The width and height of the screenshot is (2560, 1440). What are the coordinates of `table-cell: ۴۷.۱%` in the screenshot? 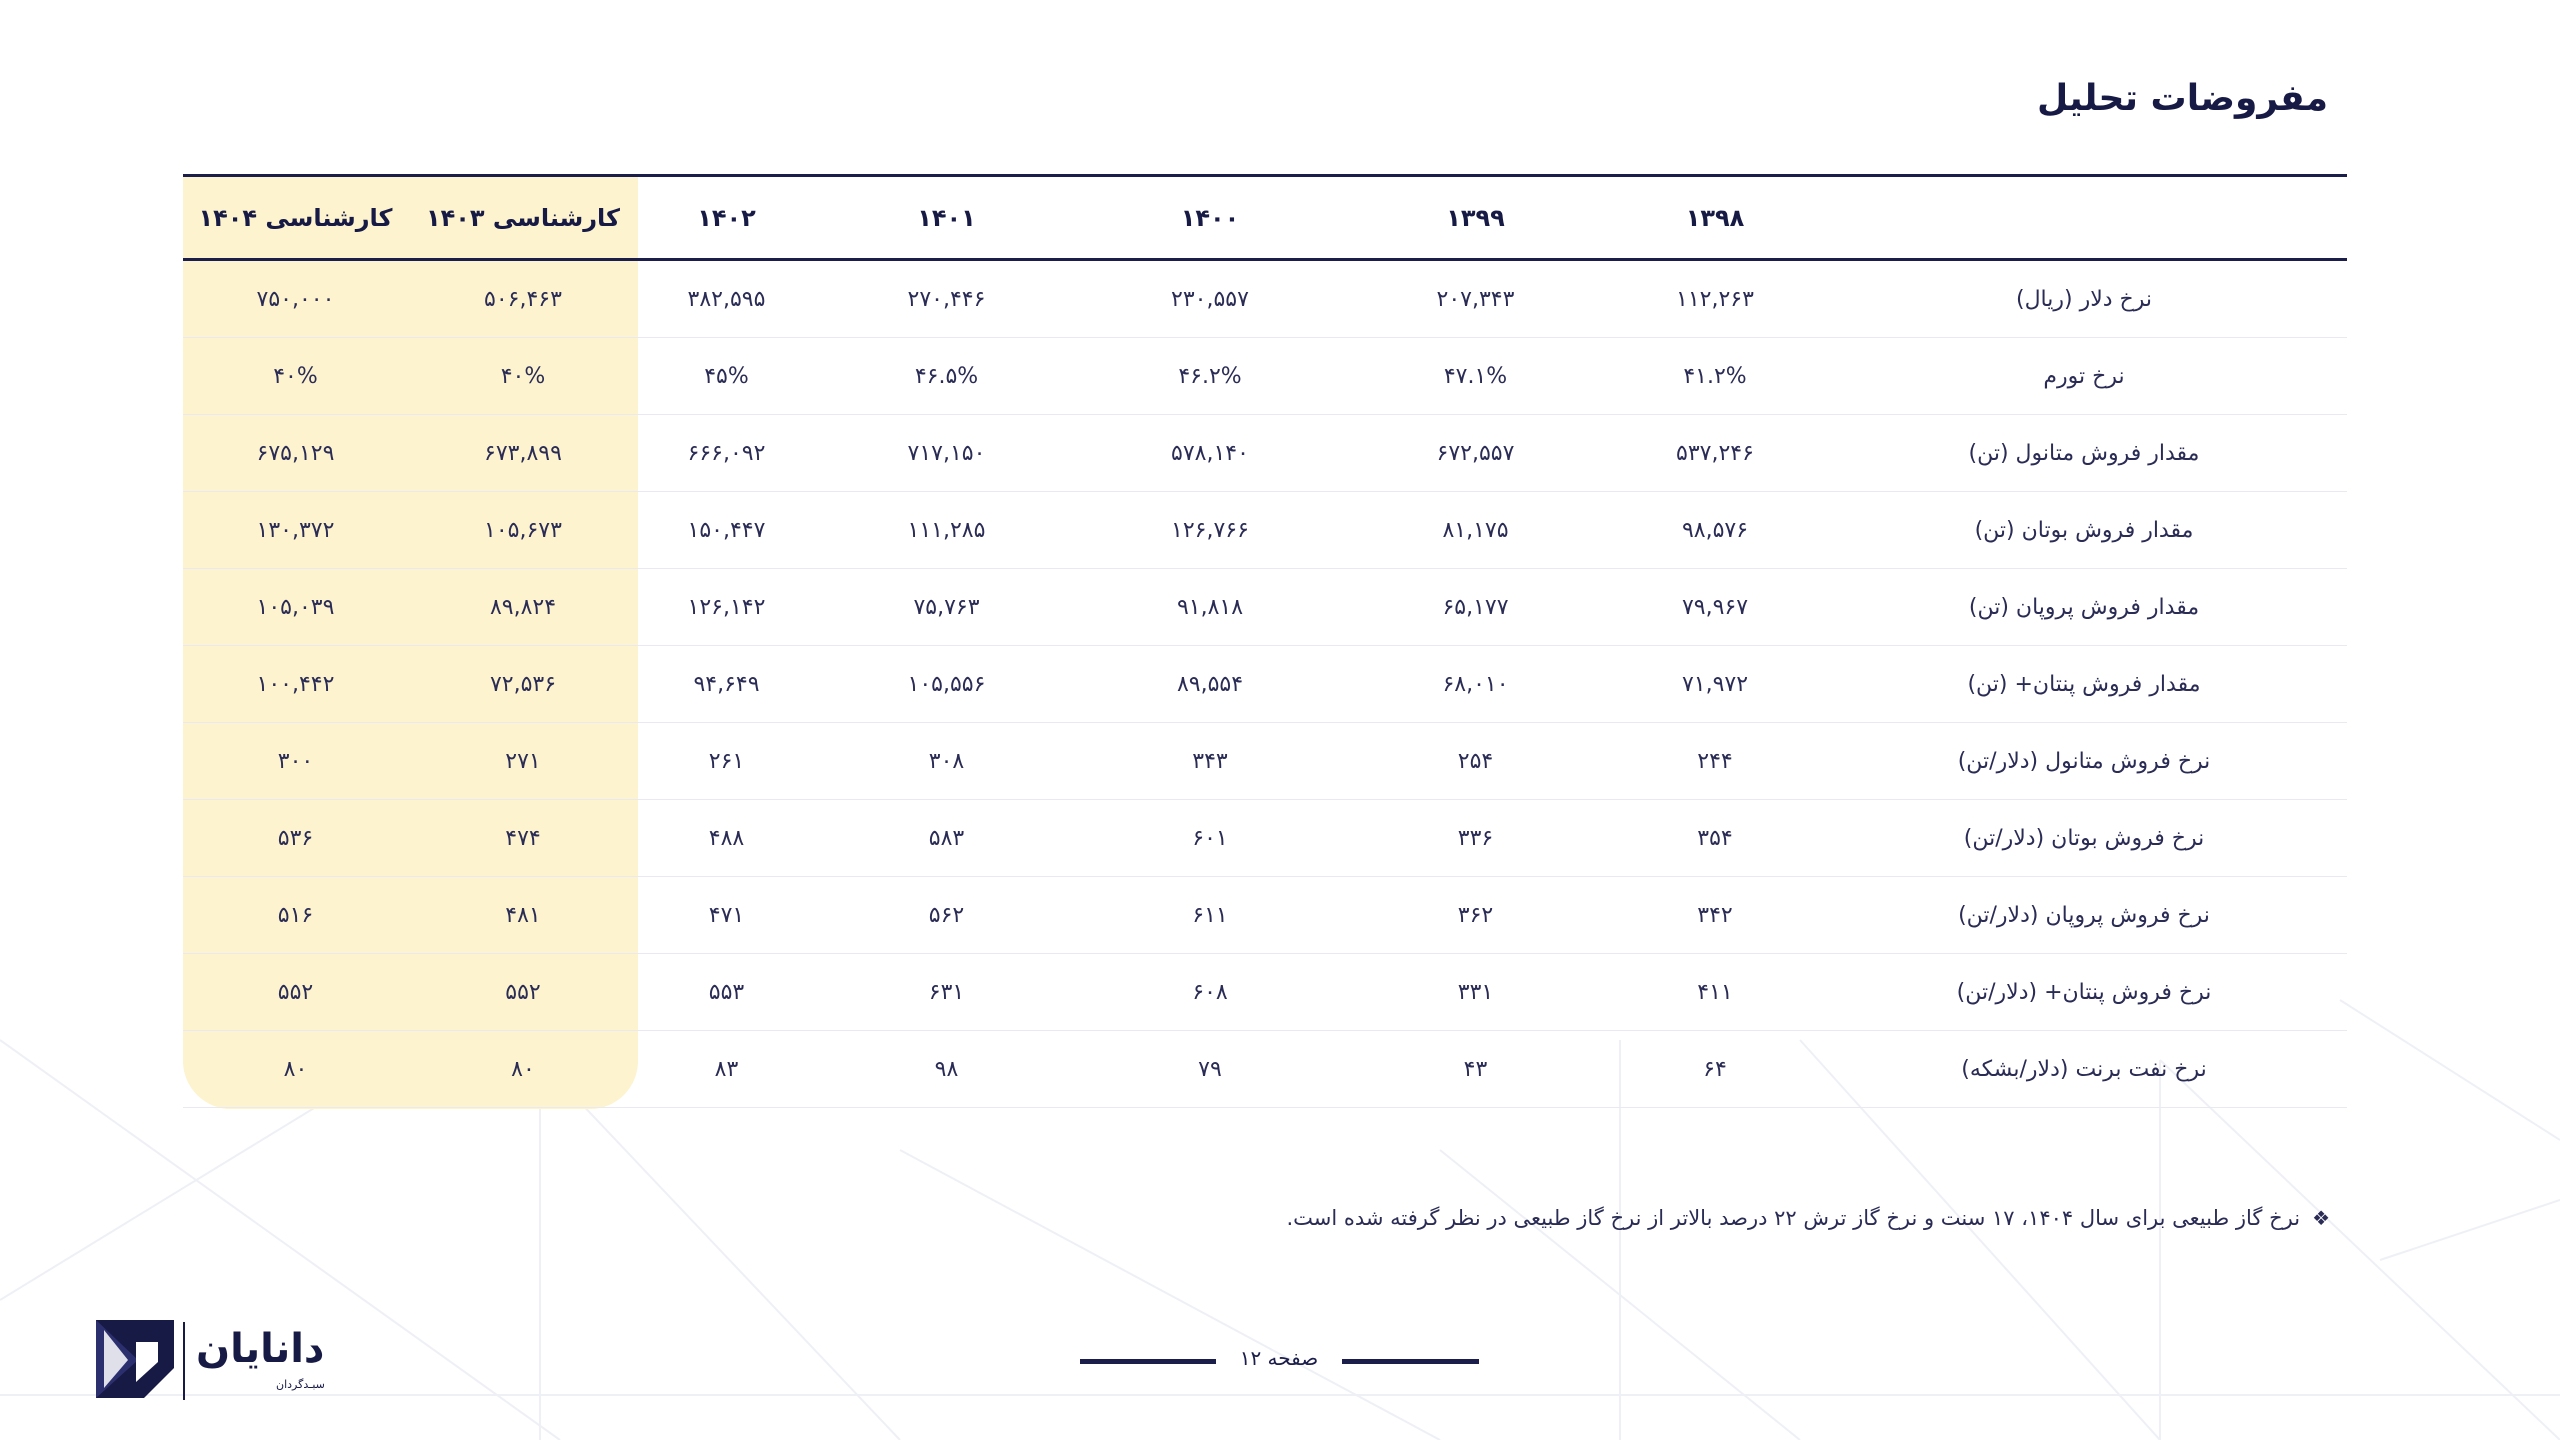 It's located at (1475, 376).